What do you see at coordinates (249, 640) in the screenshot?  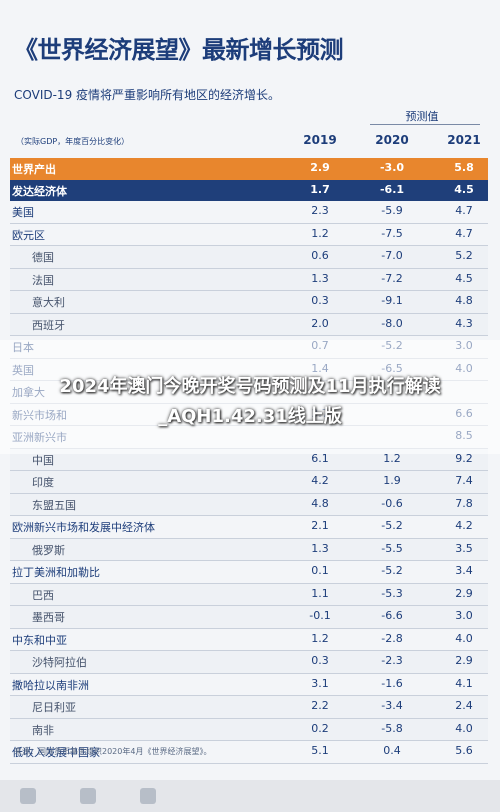 I see `table-row: 中东和中亚 1.2 -2.8 4.0` at bounding box center [249, 640].